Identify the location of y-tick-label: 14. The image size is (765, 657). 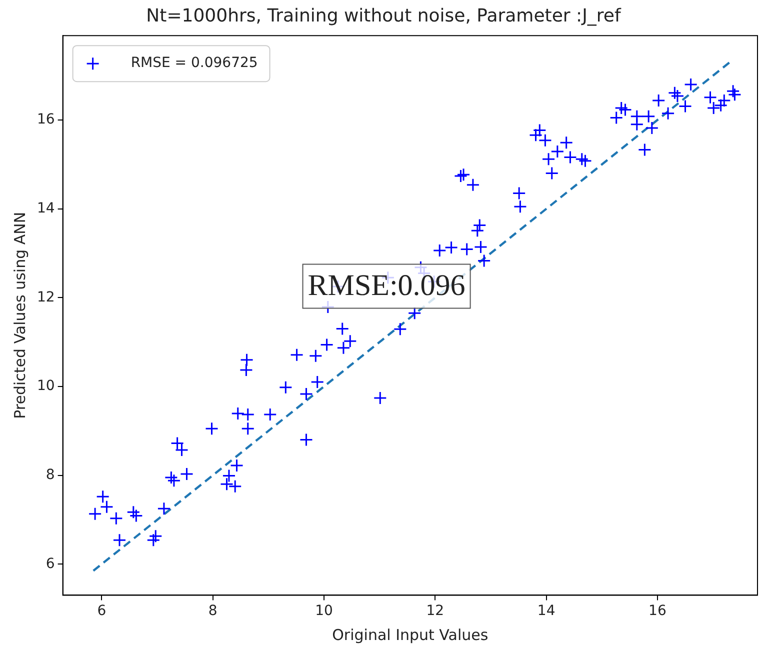
(45, 208).